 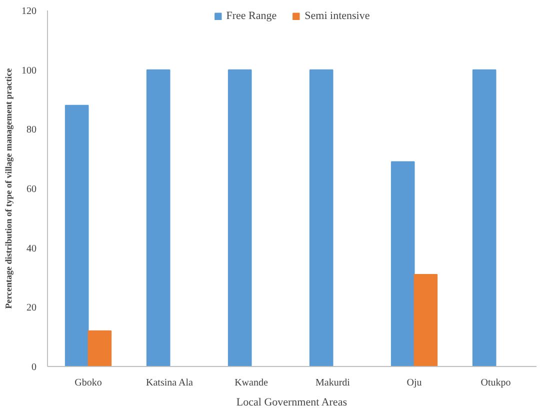 I want to click on x-axis-title: Local Government Areas, so click(x=291, y=402).